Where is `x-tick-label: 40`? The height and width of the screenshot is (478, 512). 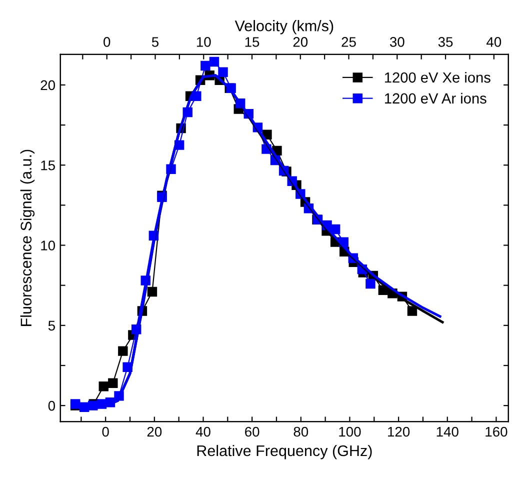
x-tick-label: 40 is located at coordinates (203, 431).